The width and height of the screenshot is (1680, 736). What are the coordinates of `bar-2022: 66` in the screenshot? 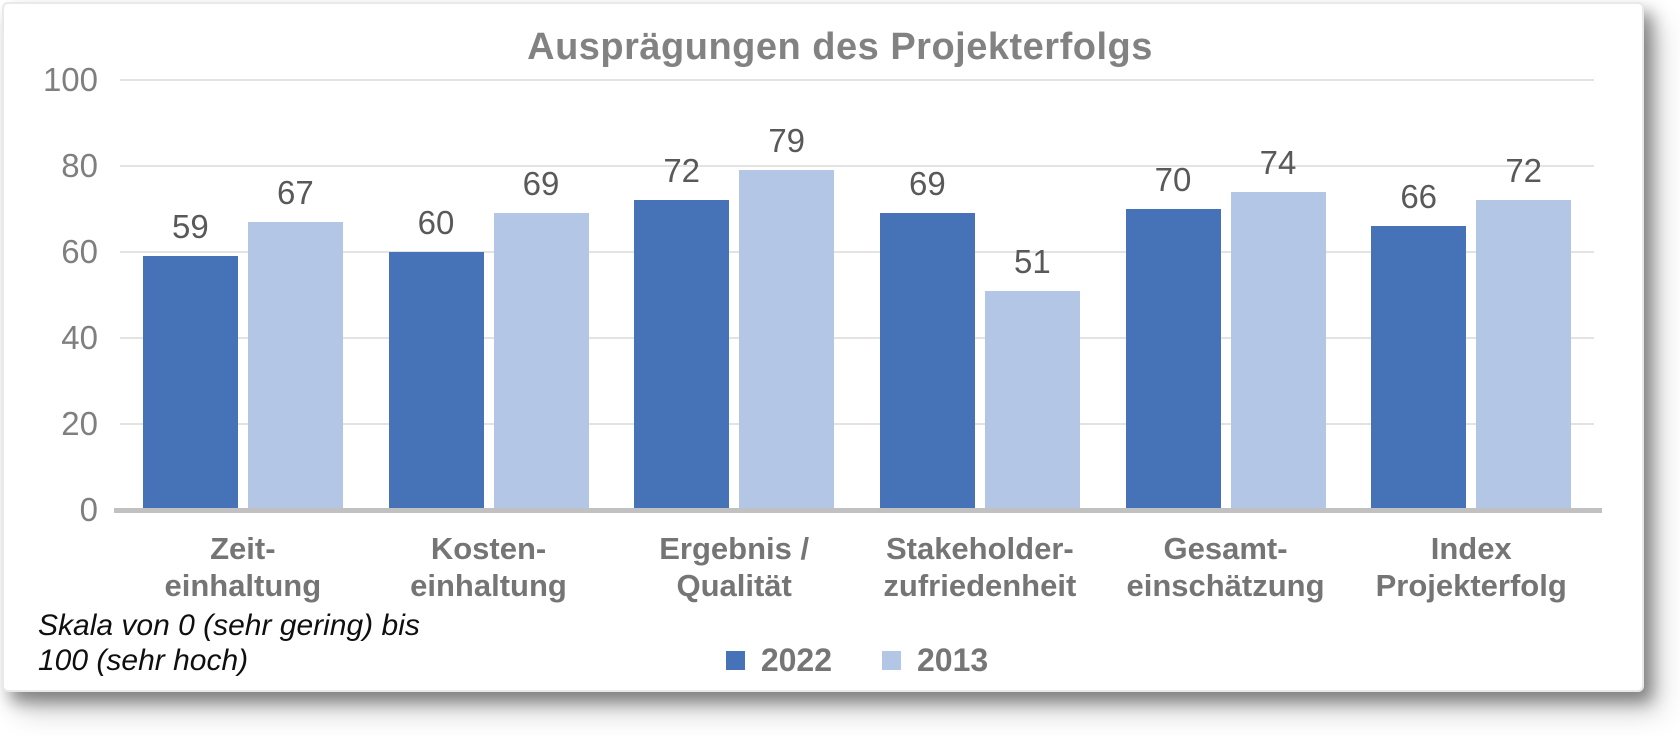 It's located at (1419, 344).